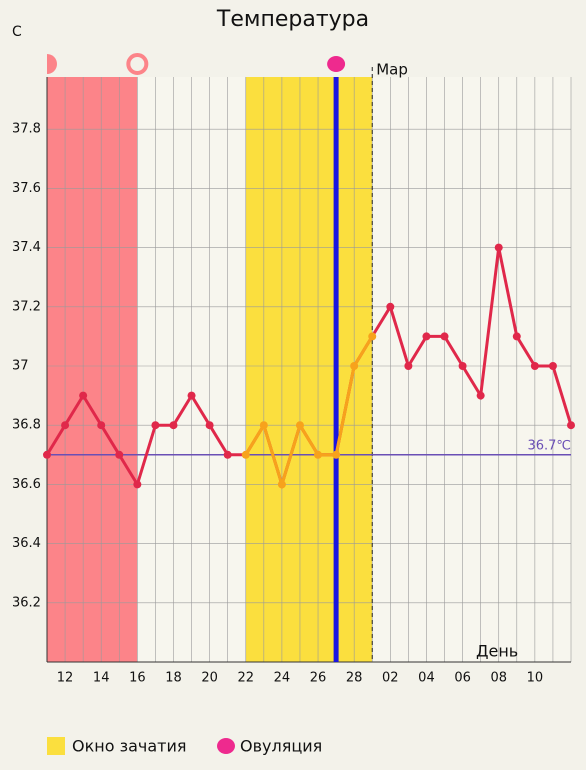 The image size is (586, 770). Describe the element at coordinates (26, 484) in the screenshot. I see `y-tick-label: 36.6` at that location.